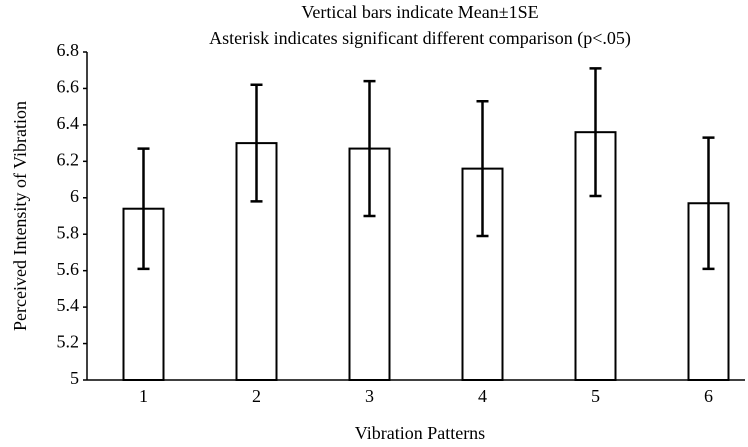  What do you see at coordinates (482, 396) in the screenshot?
I see `x-tick-label: 4` at bounding box center [482, 396].